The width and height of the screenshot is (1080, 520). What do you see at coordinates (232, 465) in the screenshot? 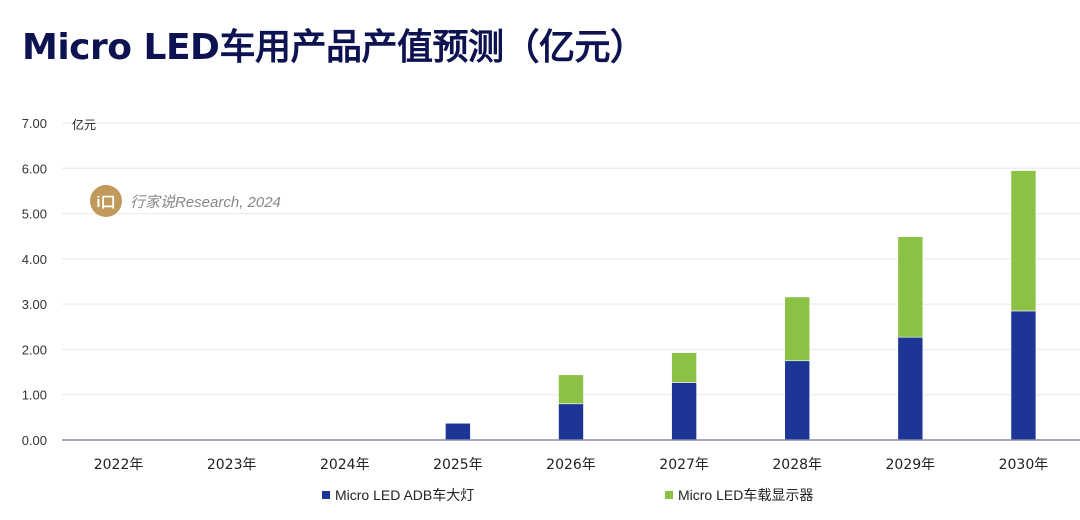
I see `x-tick-label: 2023年` at bounding box center [232, 465].